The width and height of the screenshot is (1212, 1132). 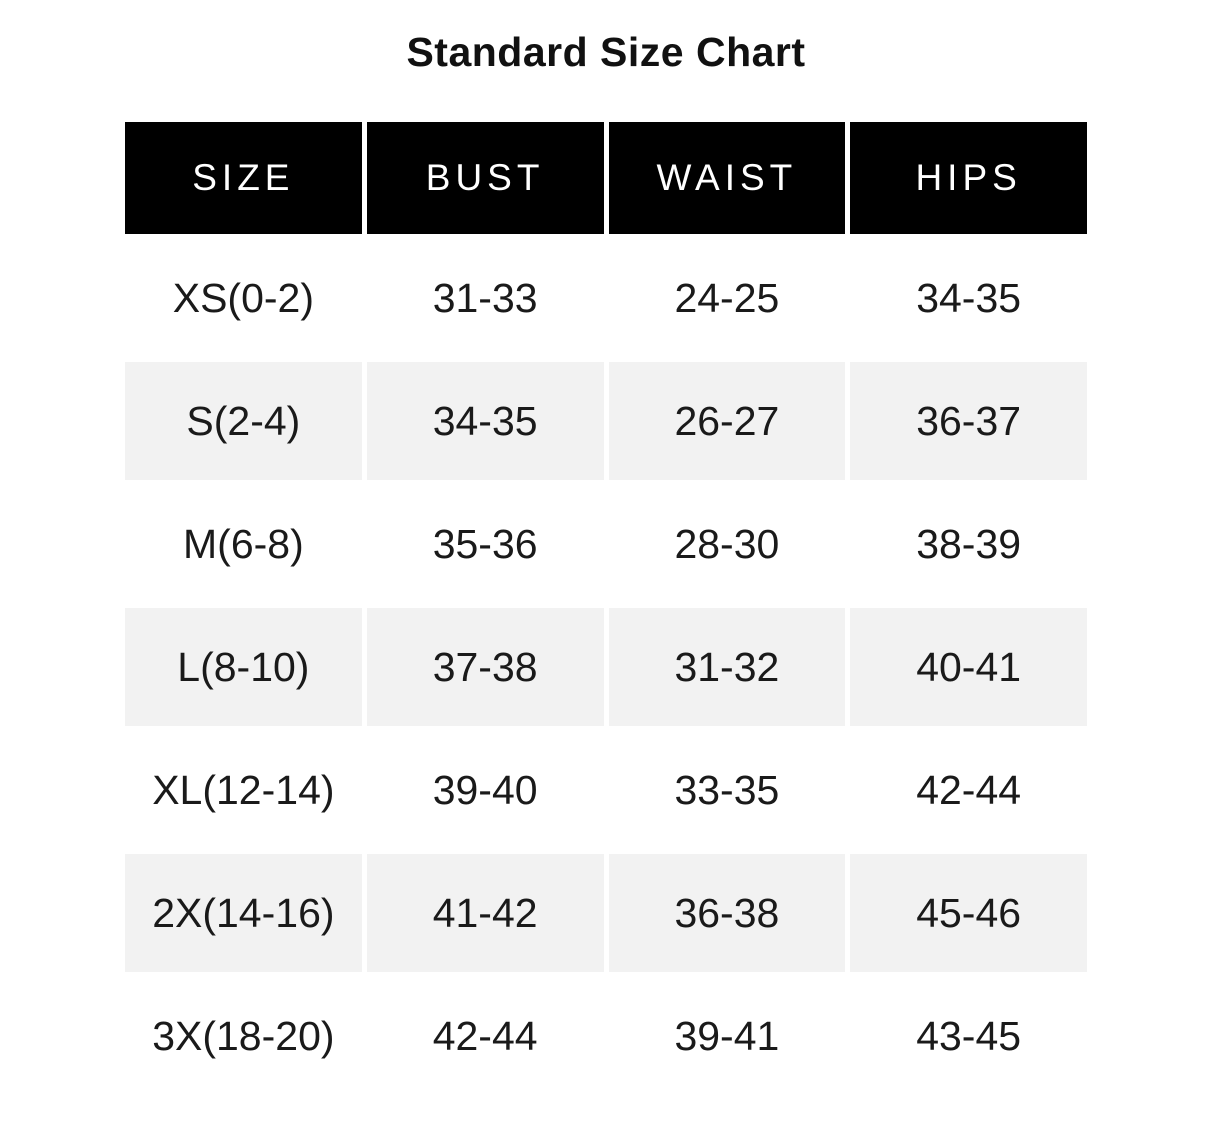 I want to click on table-row-3x: 3X(18-20) 42-44 39-41 43-45, so click(x=606, y=1036).